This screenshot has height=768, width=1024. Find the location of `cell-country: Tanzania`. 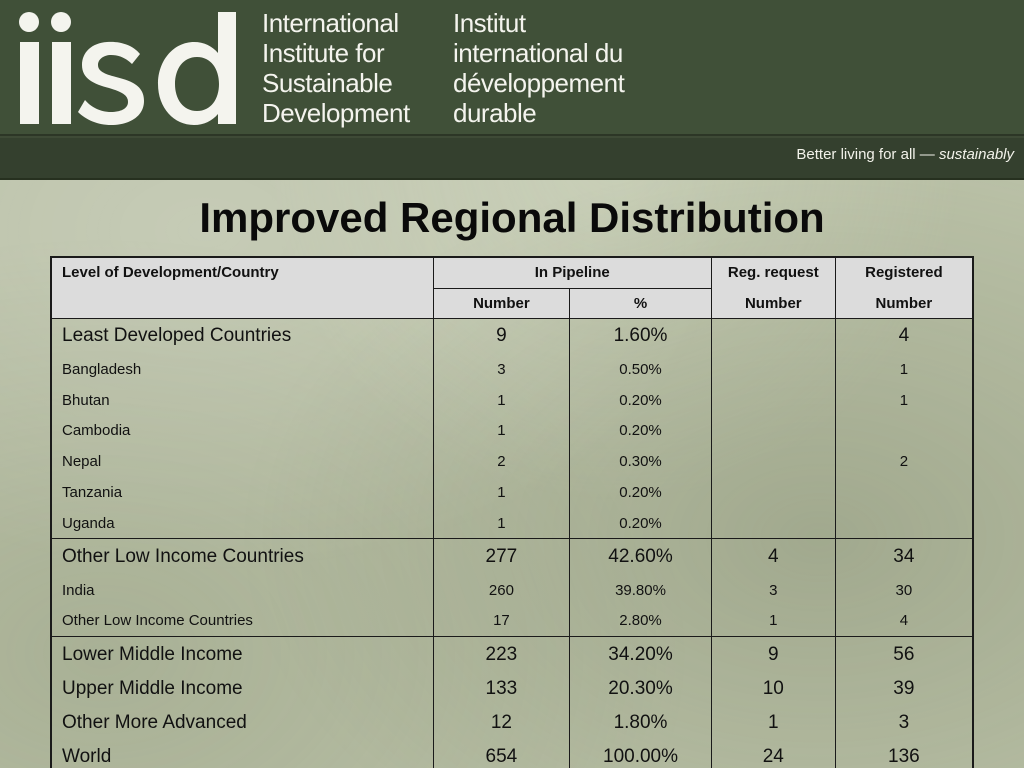

cell-country: Tanzania is located at coordinates (242, 492).